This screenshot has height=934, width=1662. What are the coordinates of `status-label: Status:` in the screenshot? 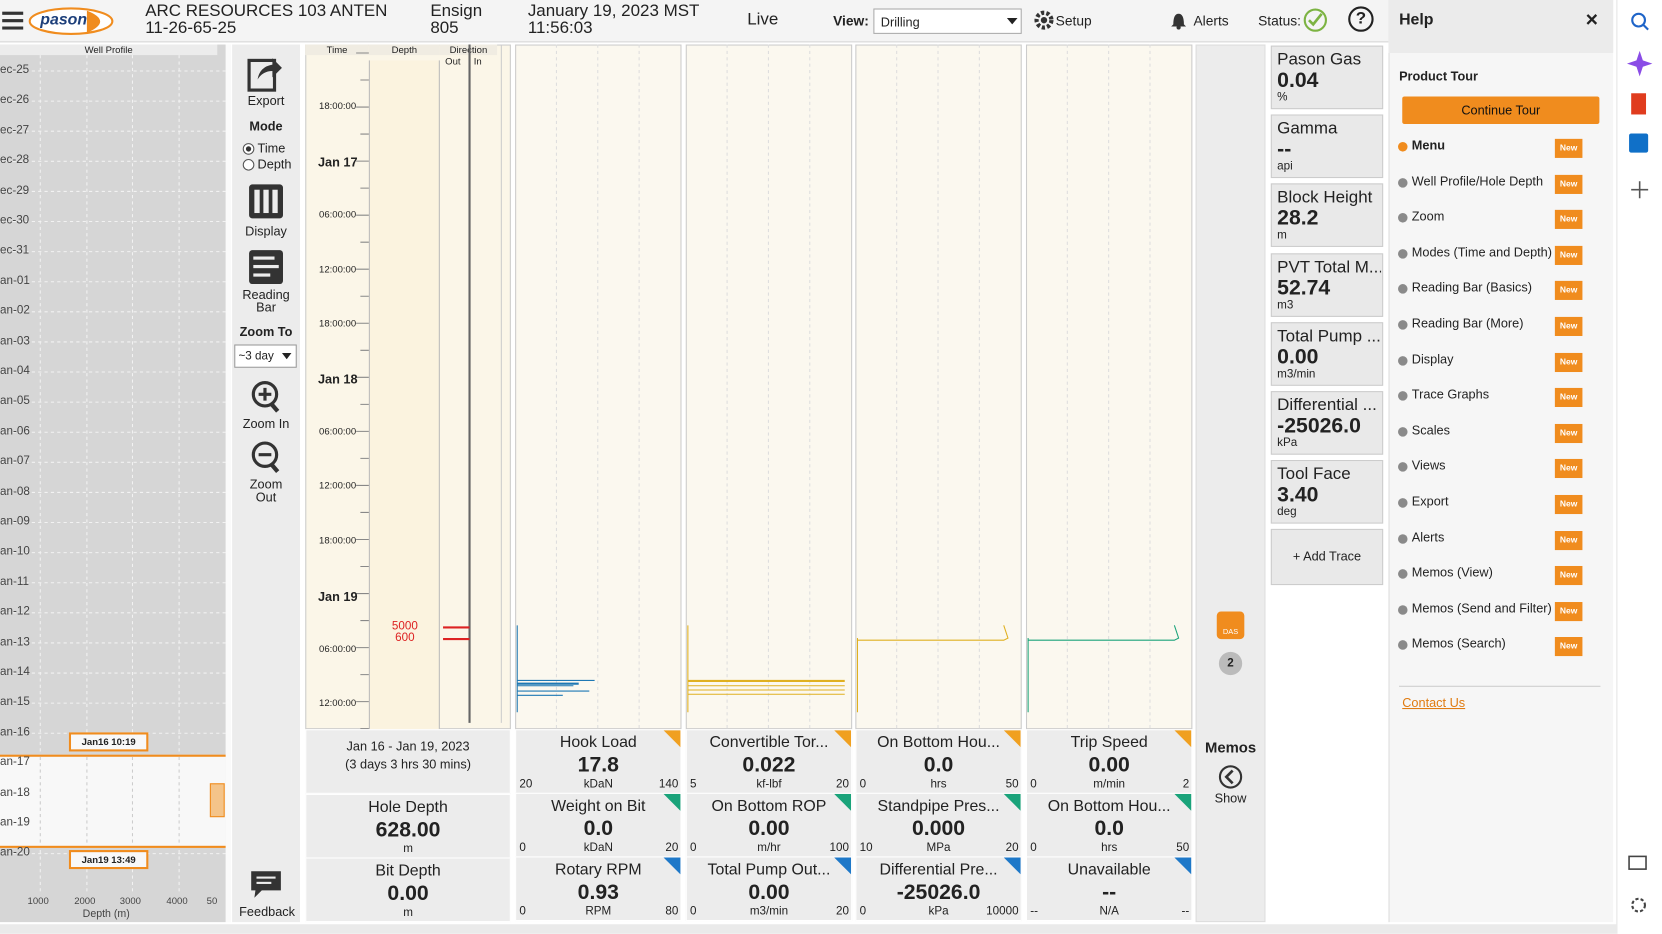 It's located at (1279, 20).